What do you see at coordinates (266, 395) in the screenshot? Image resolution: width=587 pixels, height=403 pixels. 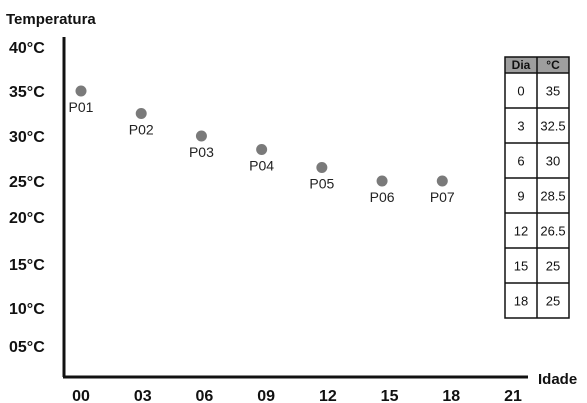 I see `x-tick-label: 09` at bounding box center [266, 395].